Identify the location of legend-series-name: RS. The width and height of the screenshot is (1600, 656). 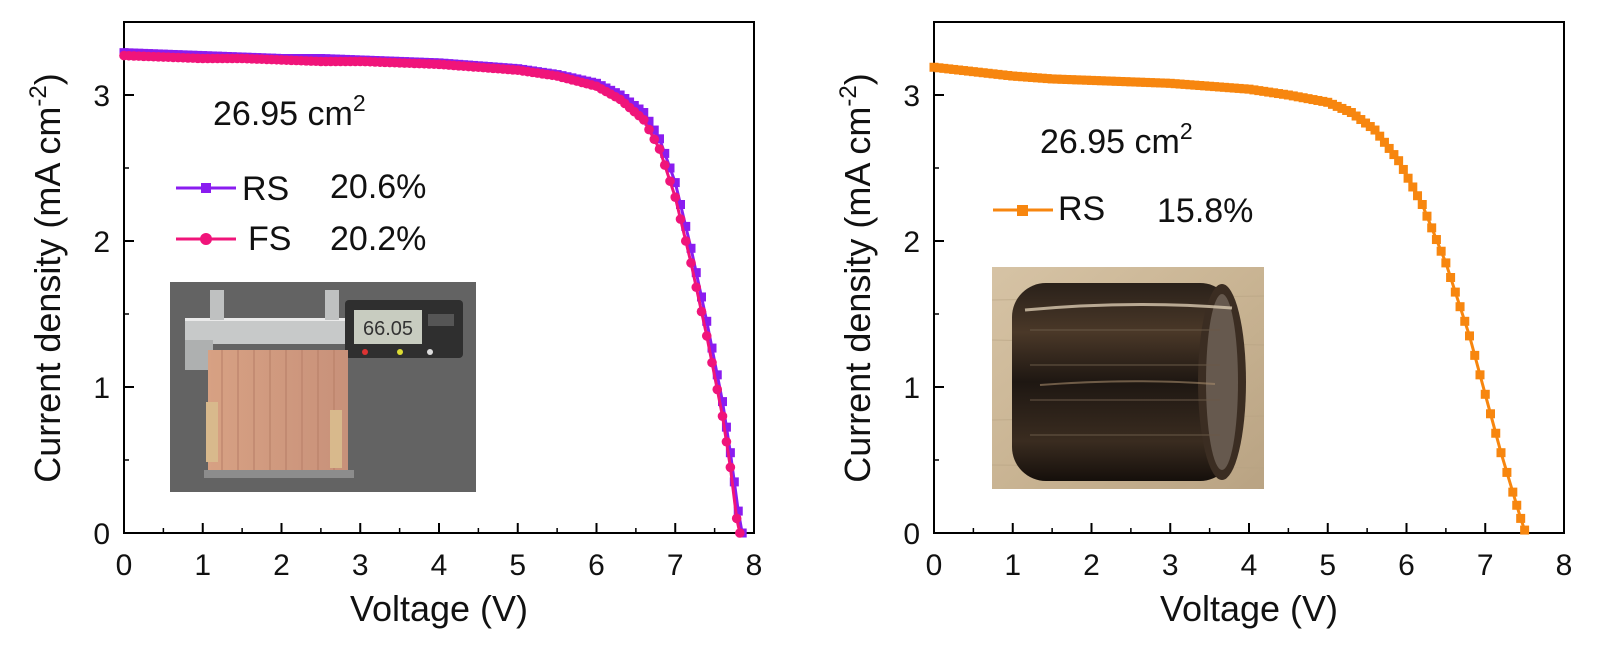
(265, 189).